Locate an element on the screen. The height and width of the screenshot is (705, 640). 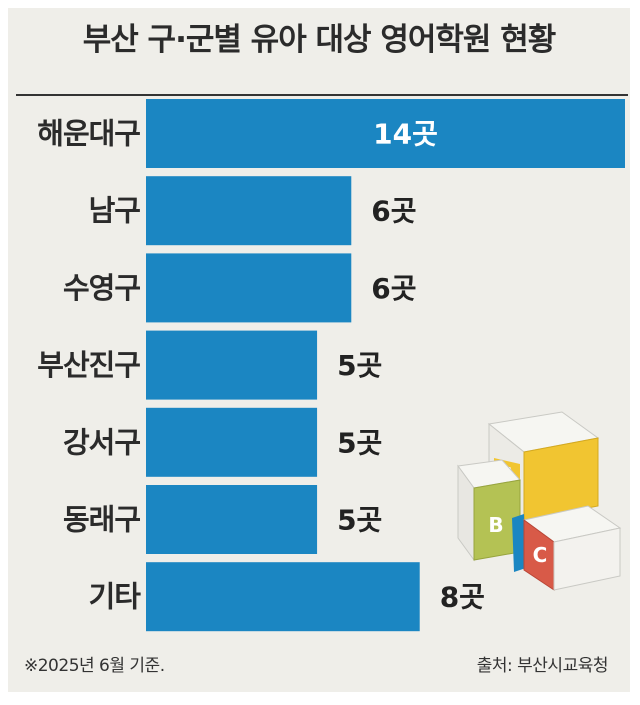
category-label-2: 수영구 is located at coordinates (101, 288).